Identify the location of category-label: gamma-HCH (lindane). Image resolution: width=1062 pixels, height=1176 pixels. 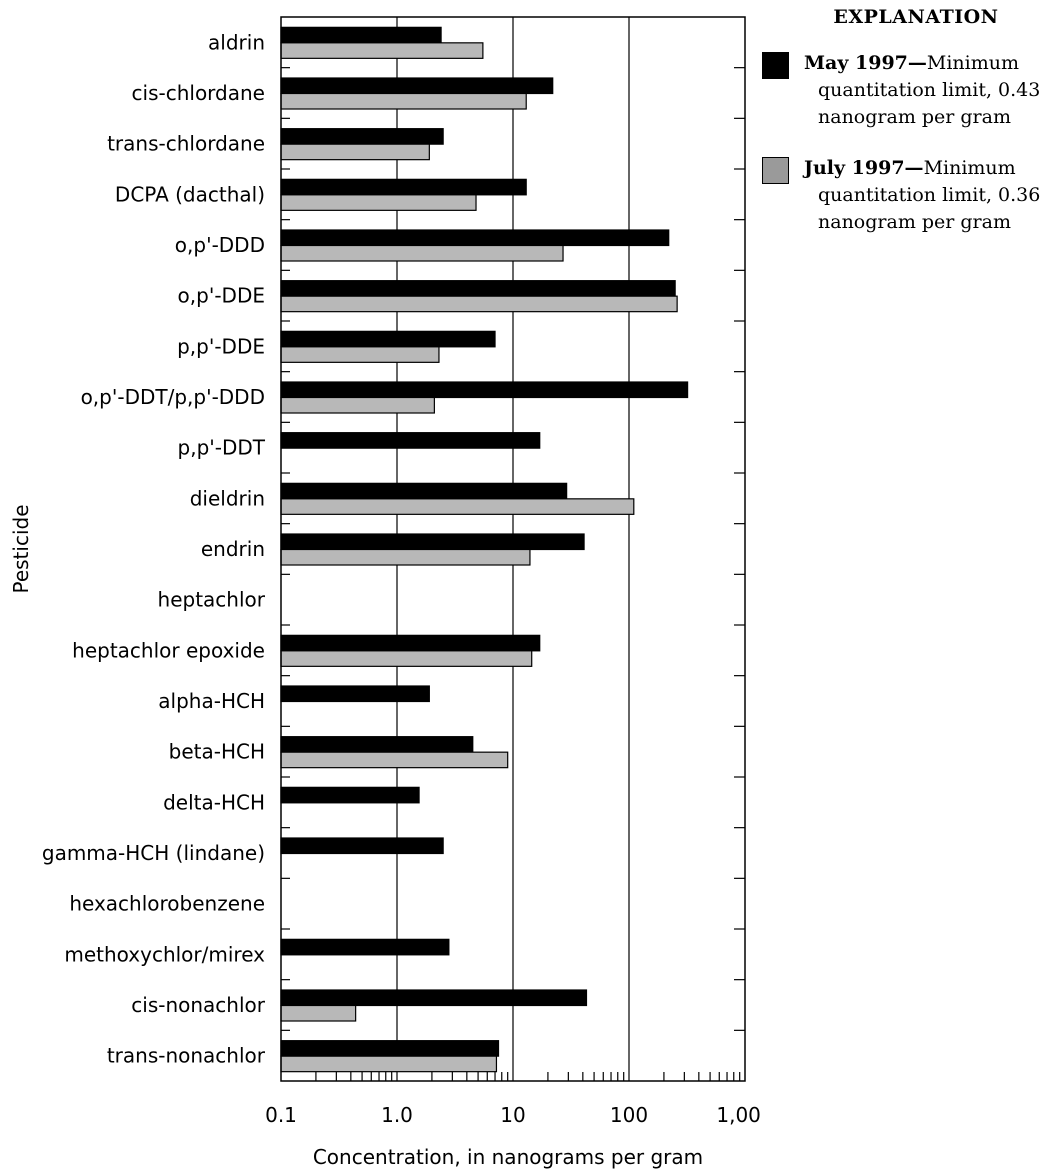
(153, 853).